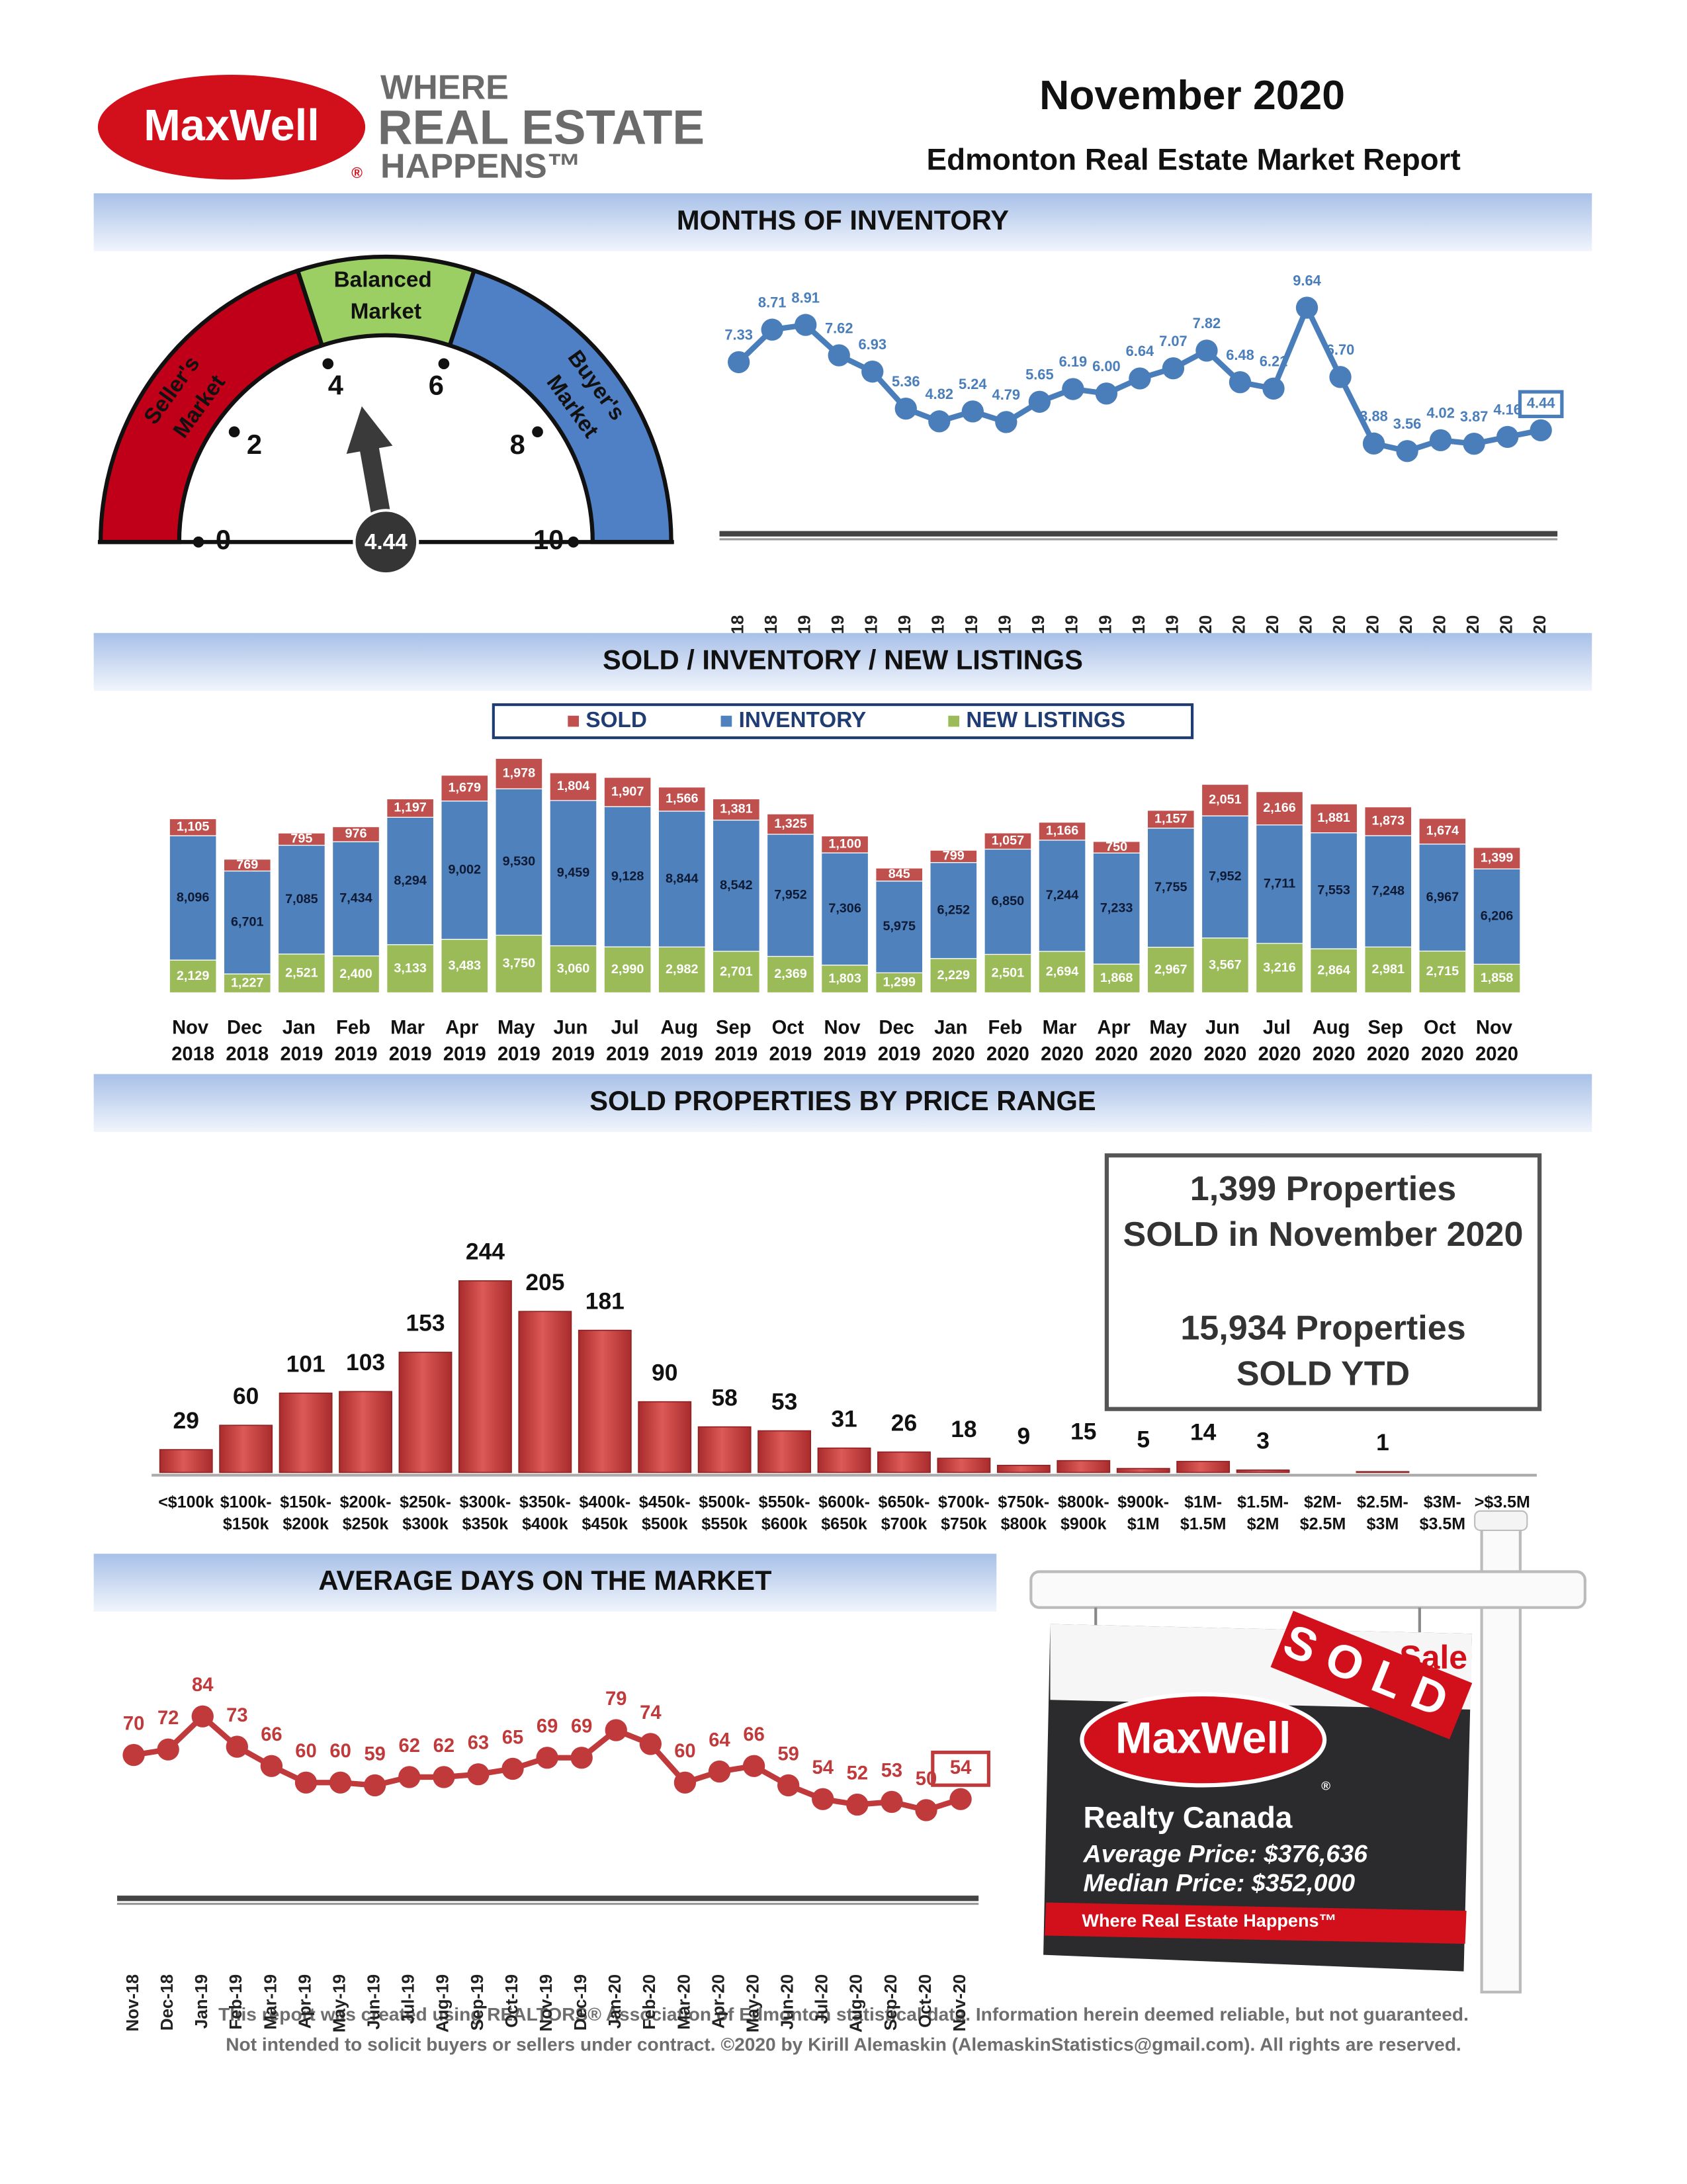 The width and height of the screenshot is (1687, 2184). I want to click on legend-label: NEW LISTINGS, so click(1046, 720).